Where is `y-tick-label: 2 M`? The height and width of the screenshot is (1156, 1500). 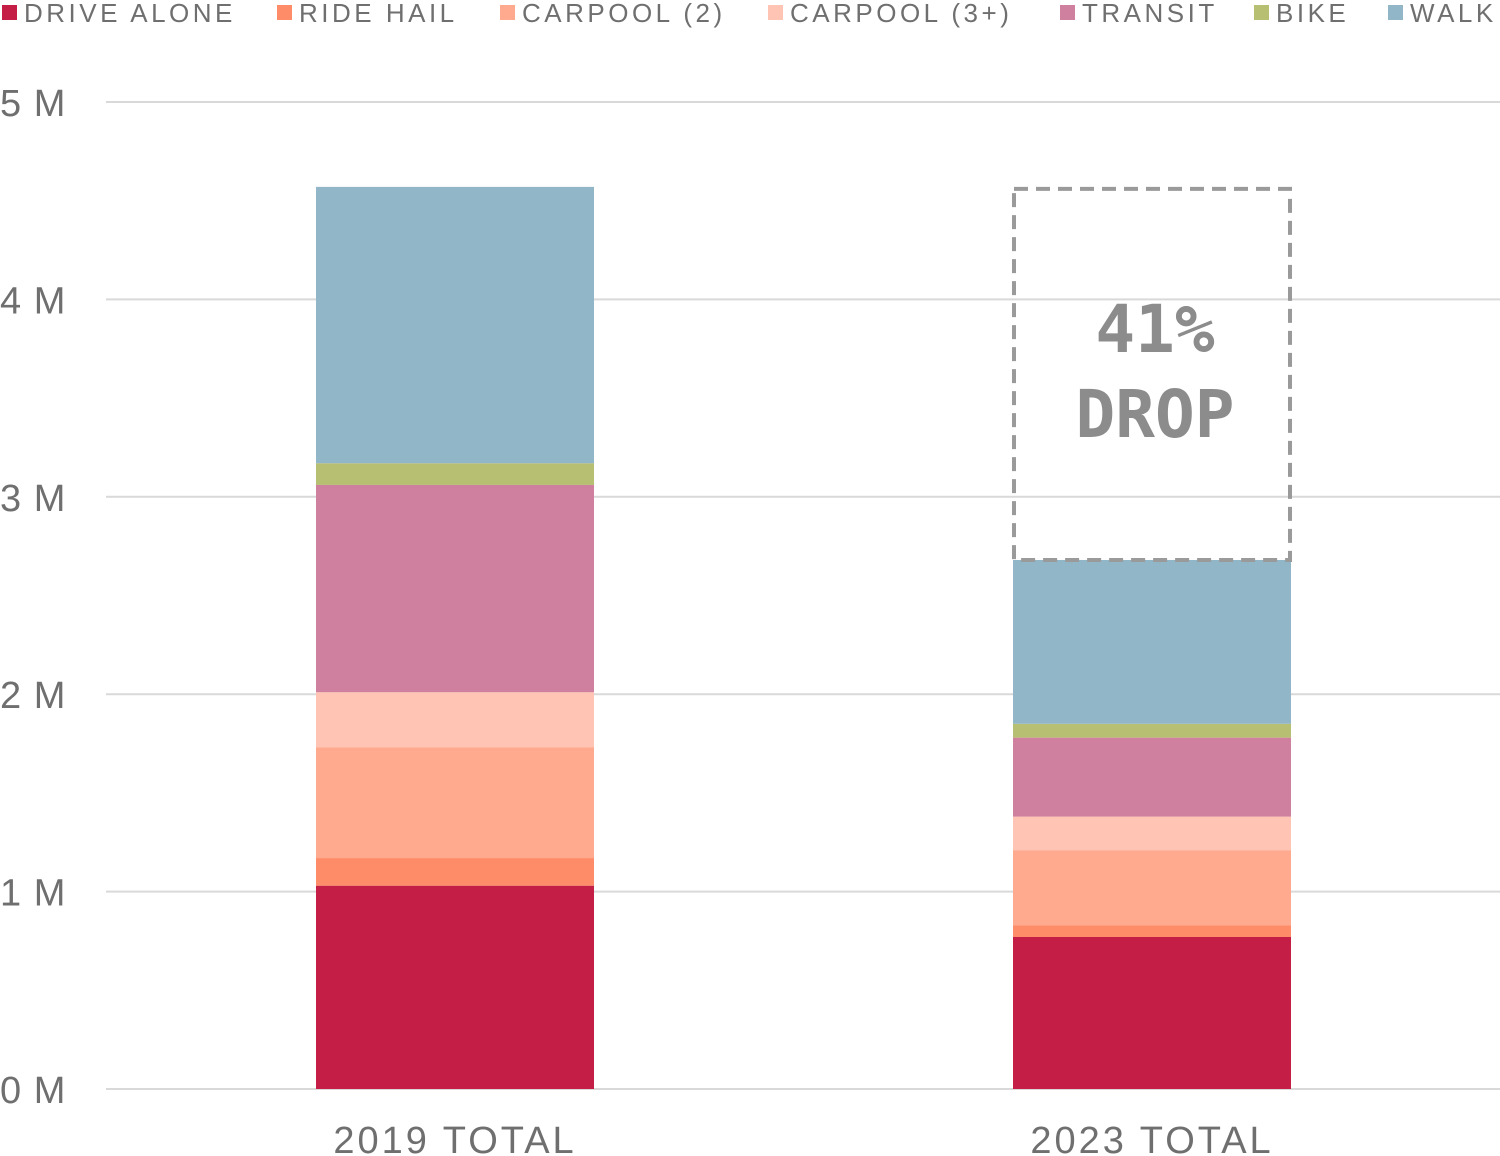 y-tick-label: 2 M is located at coordinates (33, 696).